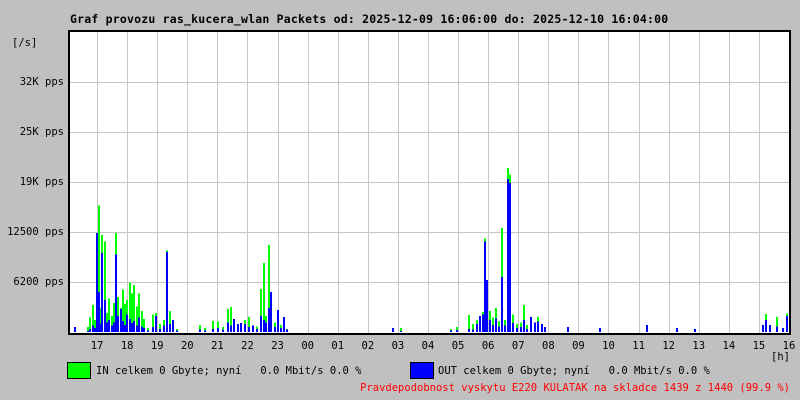 The height and width of the screenshot is (400, 800). I want to click on x-tick-label: 13, so click(699, 346).